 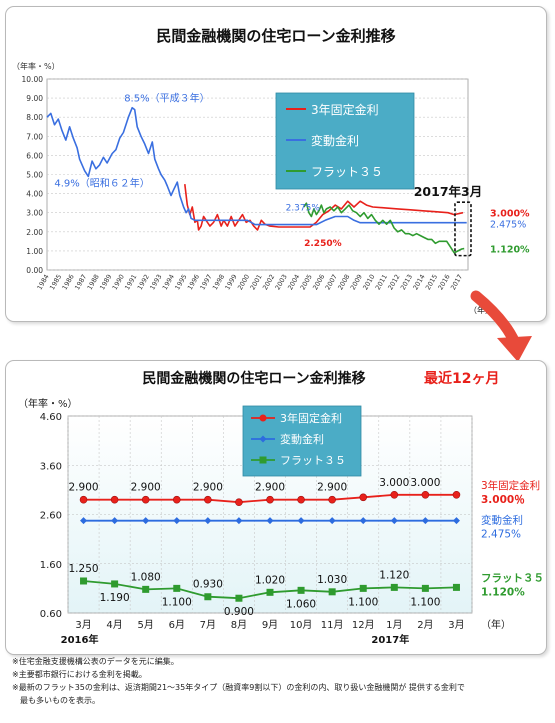 I want to click on end-label-name: 3年固定金利, so click(x=510, y=485).